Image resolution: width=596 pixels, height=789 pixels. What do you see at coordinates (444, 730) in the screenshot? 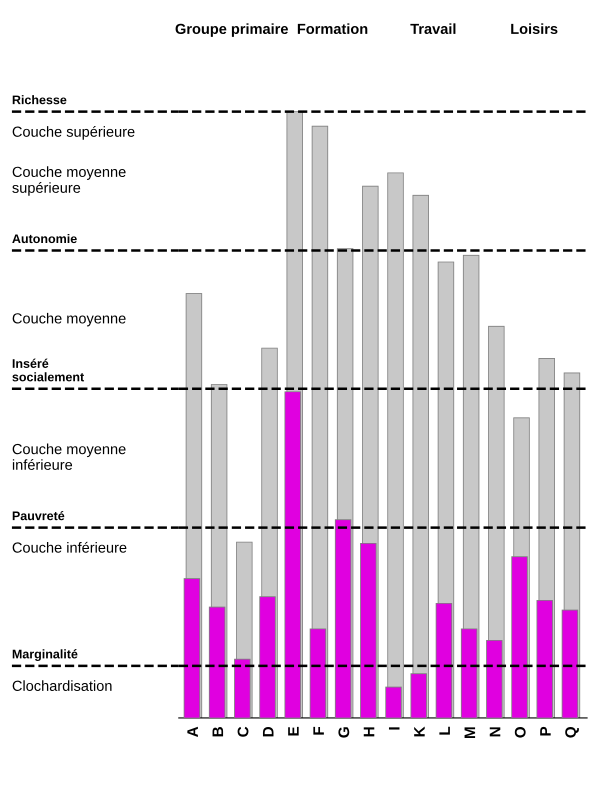
I see `x-tick-label: L` at bounding box center [444, 730].